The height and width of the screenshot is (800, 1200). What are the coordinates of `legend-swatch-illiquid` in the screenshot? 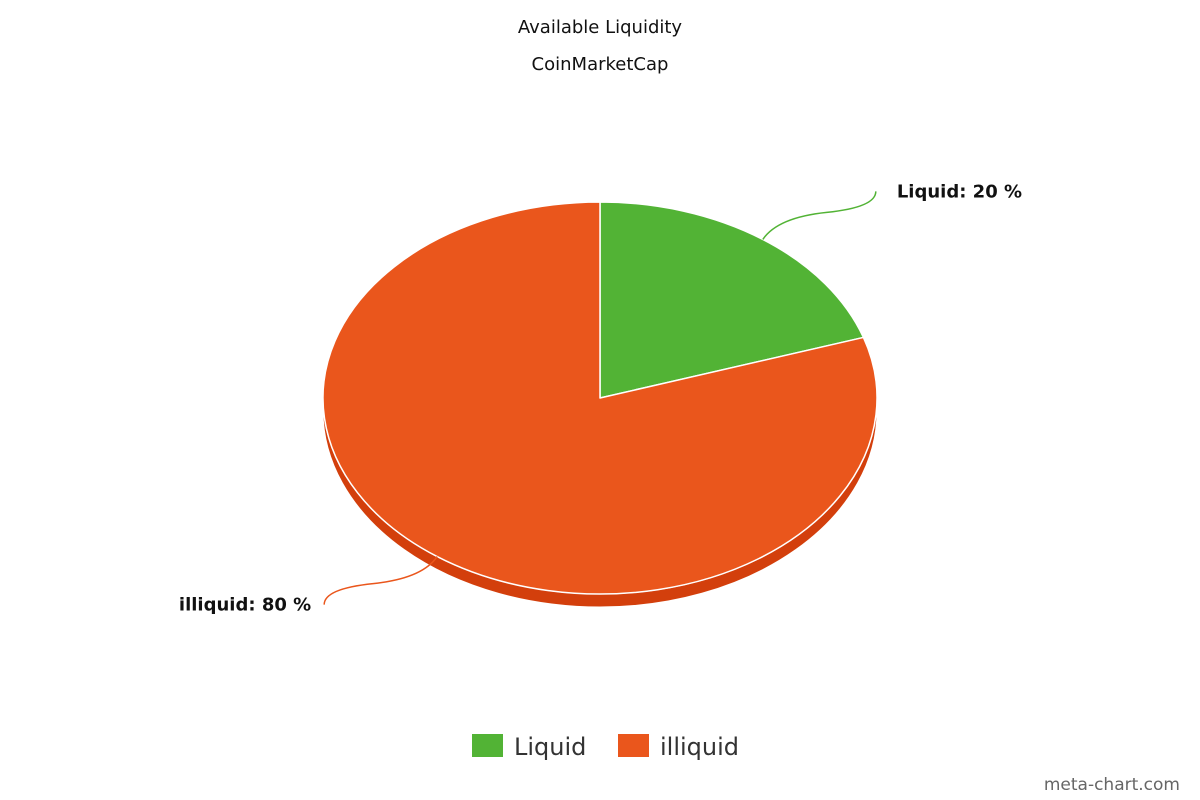 It's located at (633, 745).